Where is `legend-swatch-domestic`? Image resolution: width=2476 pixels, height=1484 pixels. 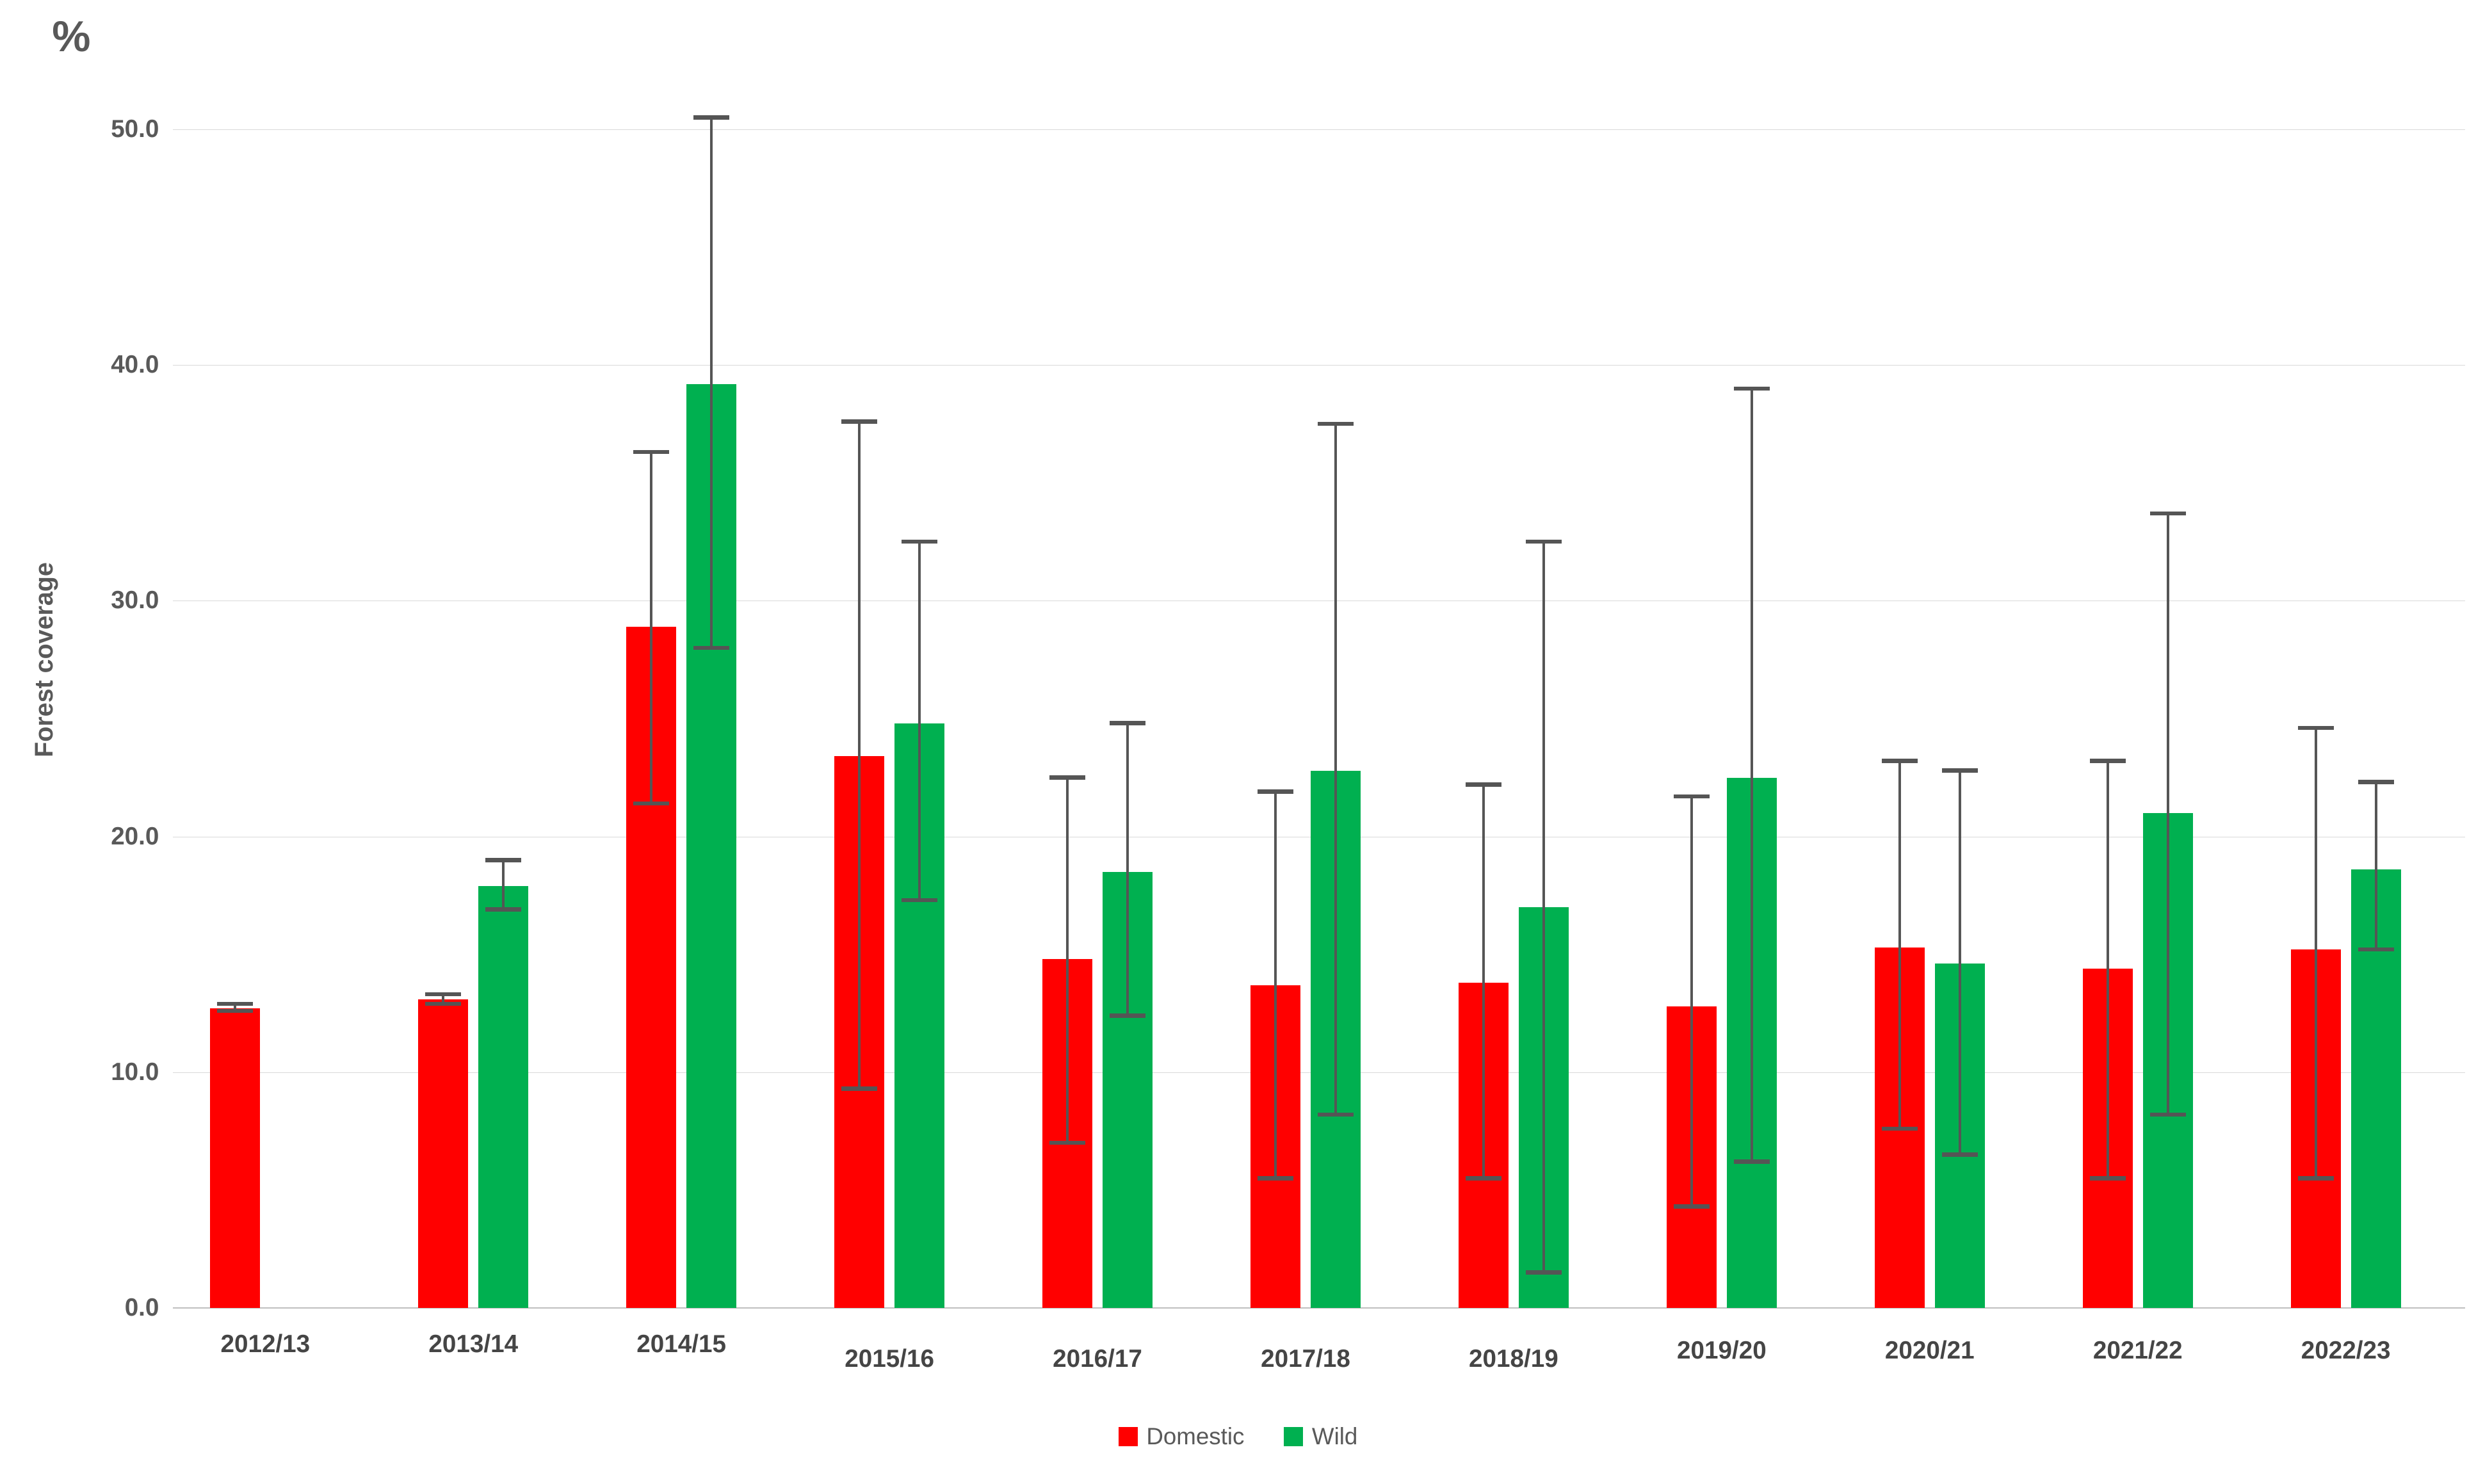
legend-swatch-domestic is located at coordinates (1128, 1437).